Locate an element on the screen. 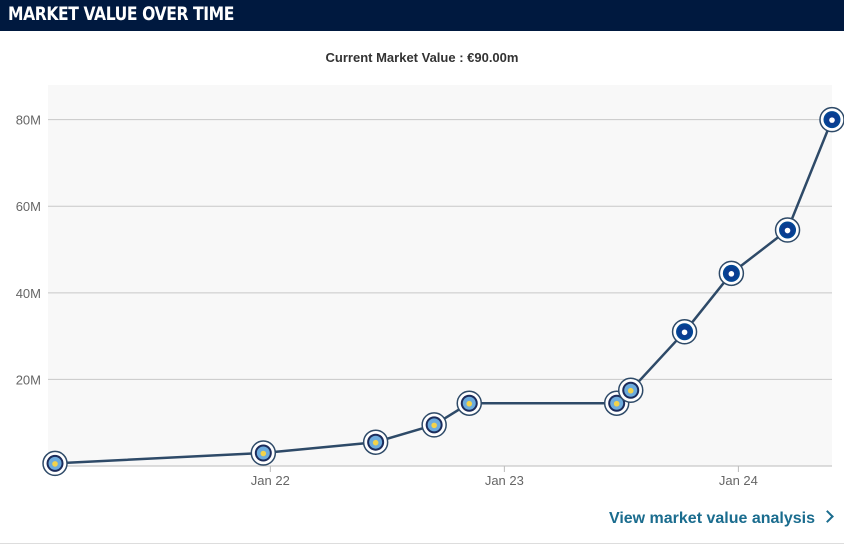 This screenshot has width=844, height=546. y-tick-label: 40M is located at coordinates (28, 293).